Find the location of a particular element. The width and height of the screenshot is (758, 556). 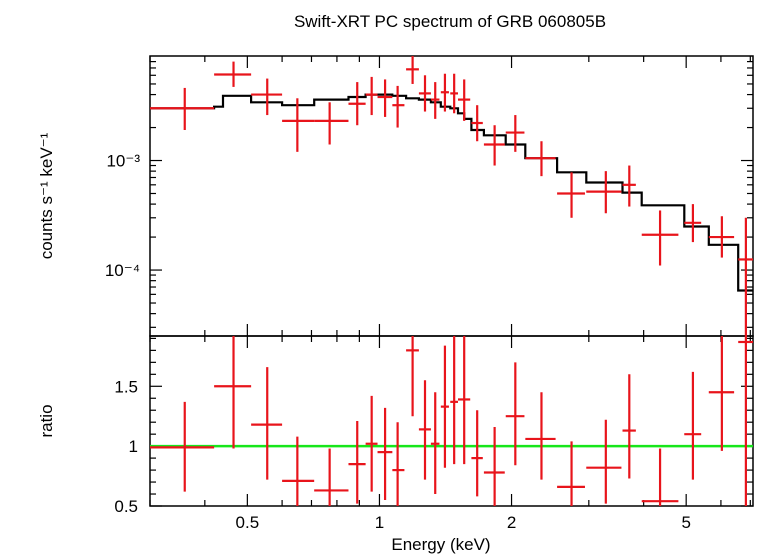

x-axis-label: Energy (keV) is located at coordinates (440, 544).